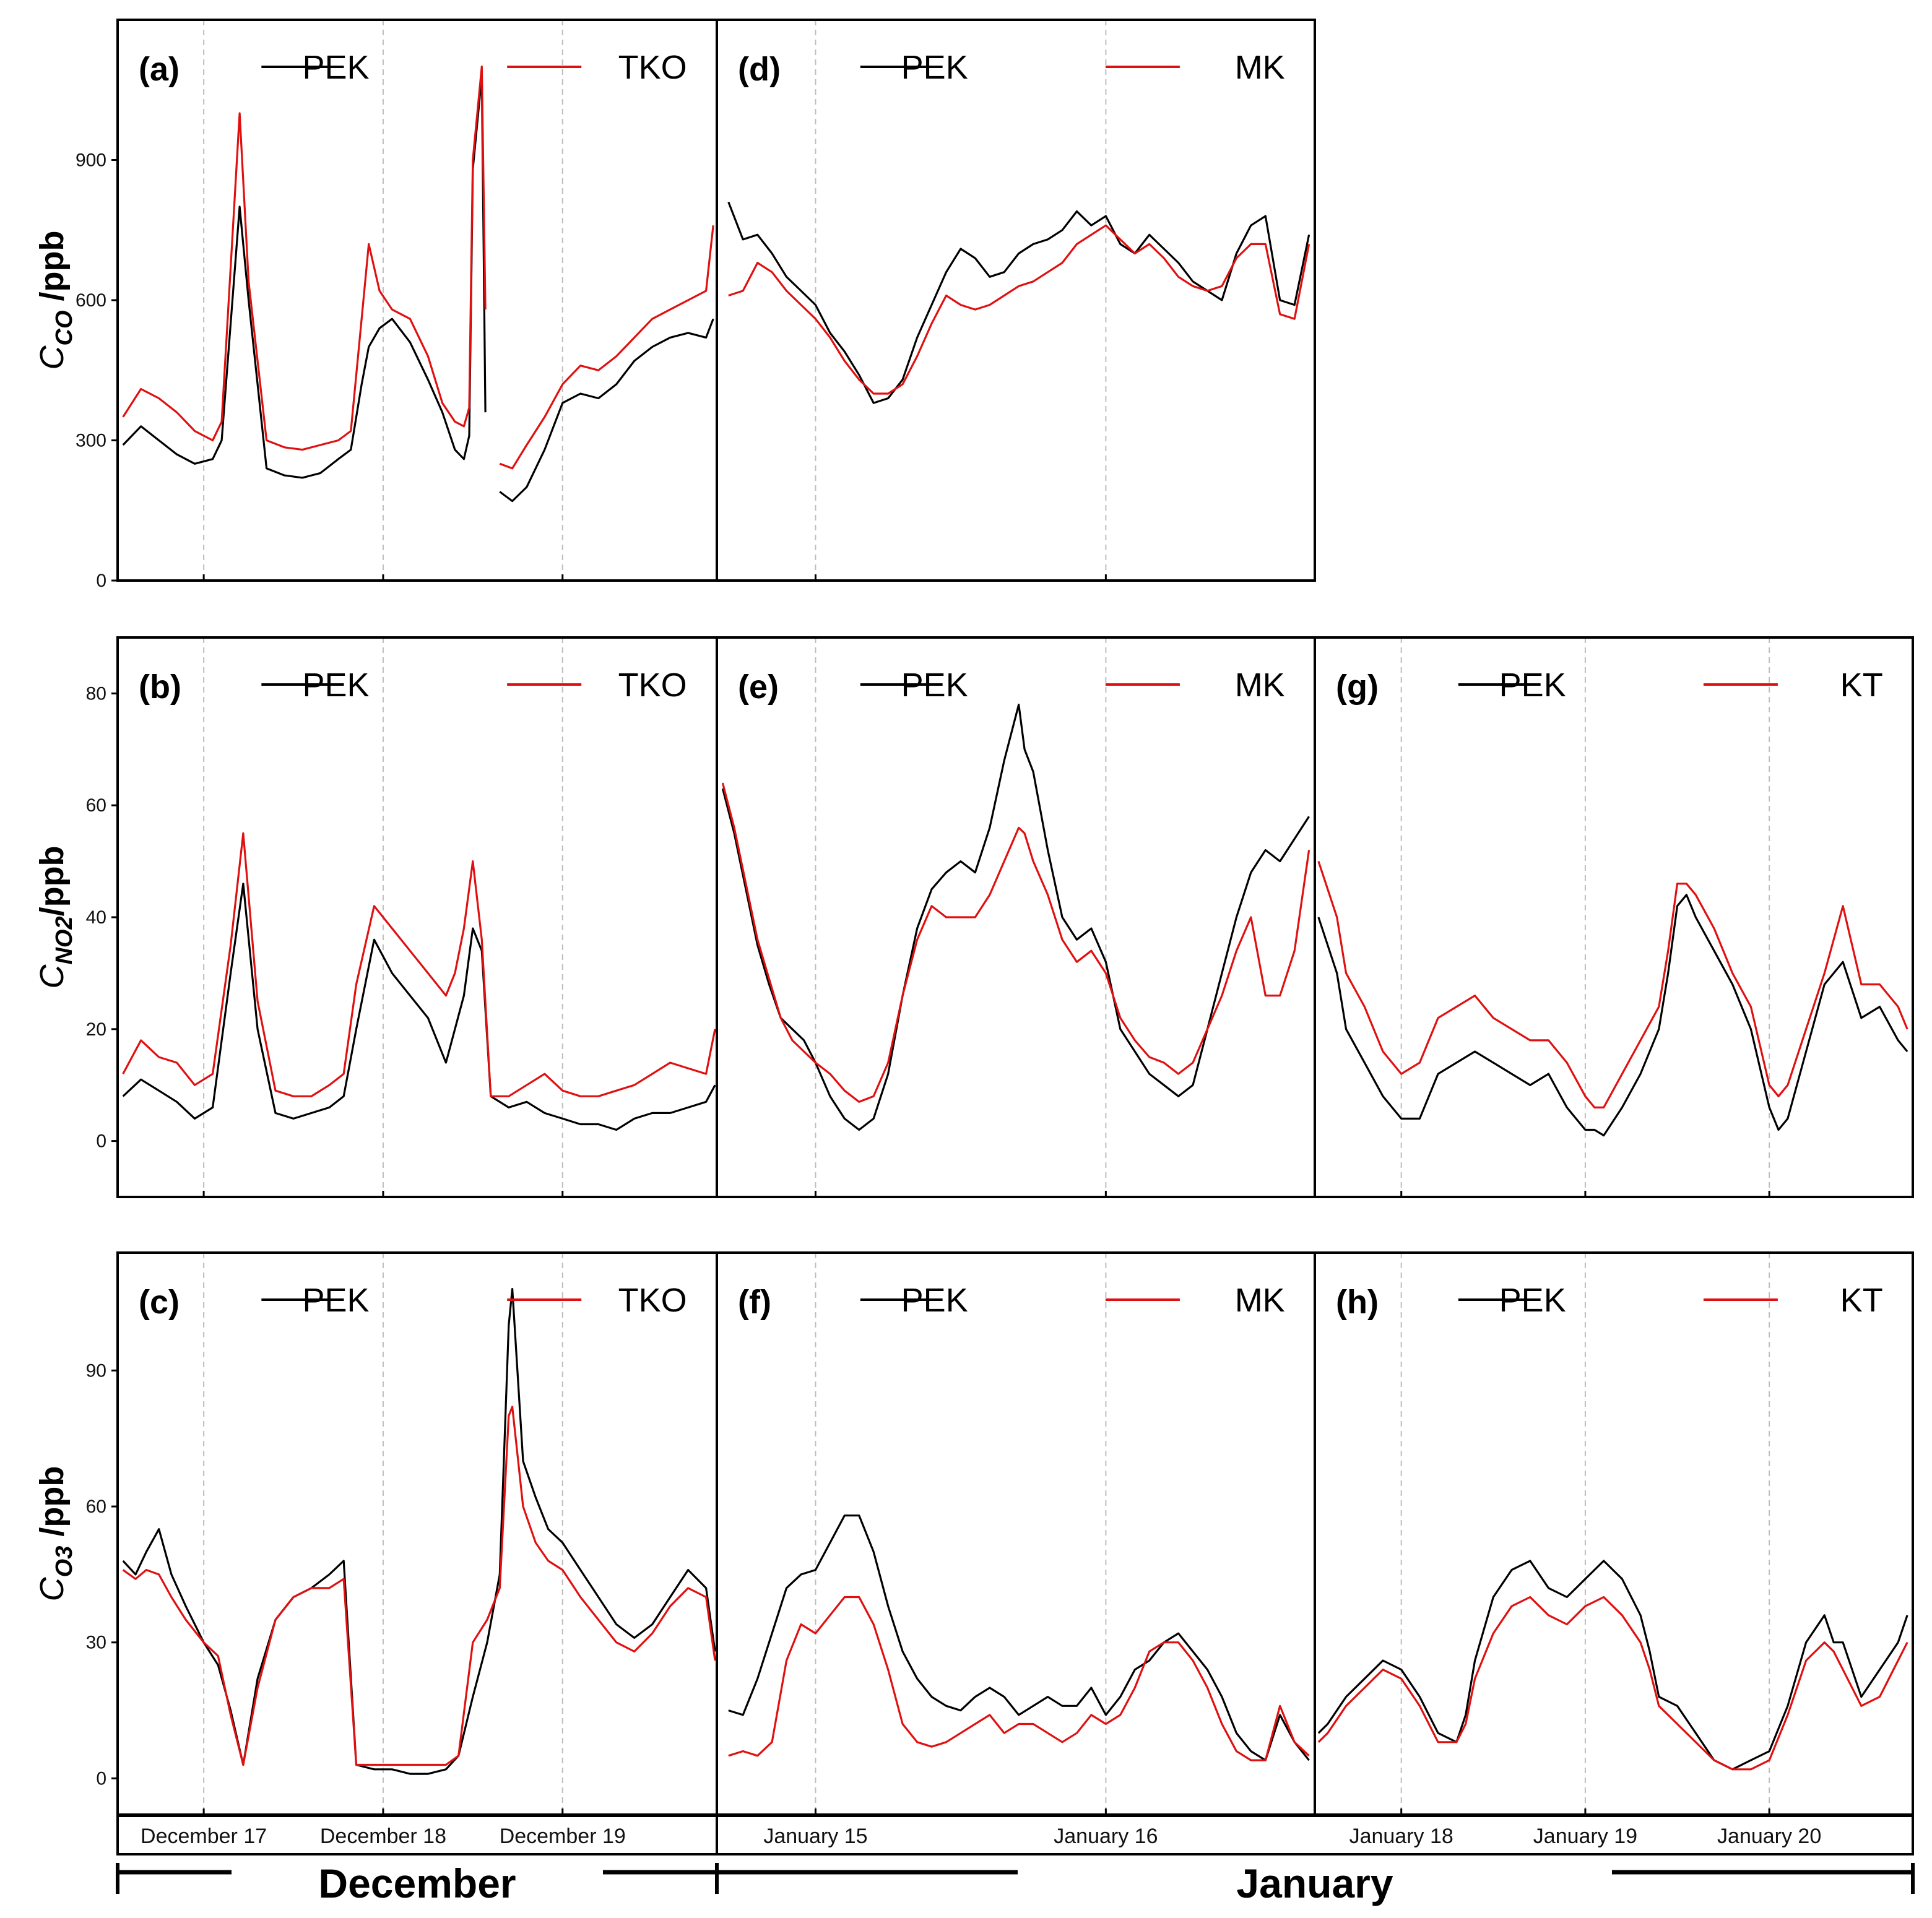 Image resolution: width=1932 pixels, height=1918 pixels. I want to click on y-axis-title-subscript-o3: O3, so click(64, 1562).